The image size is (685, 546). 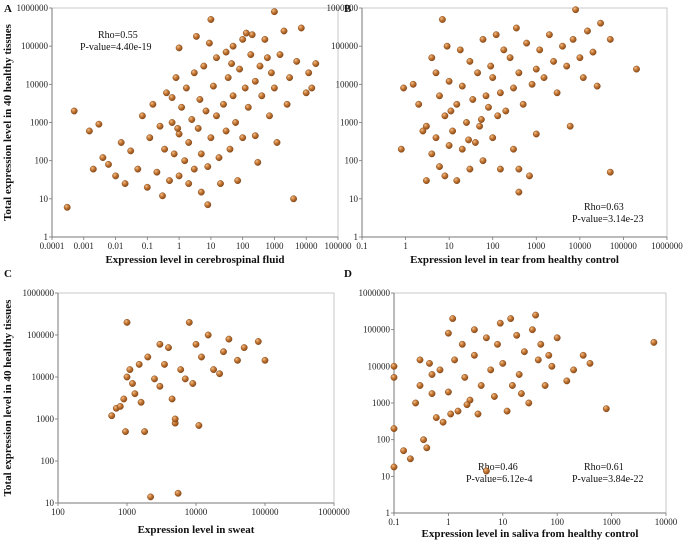 I want to click on x-tick-label: 100, so click(x=58, y=512).